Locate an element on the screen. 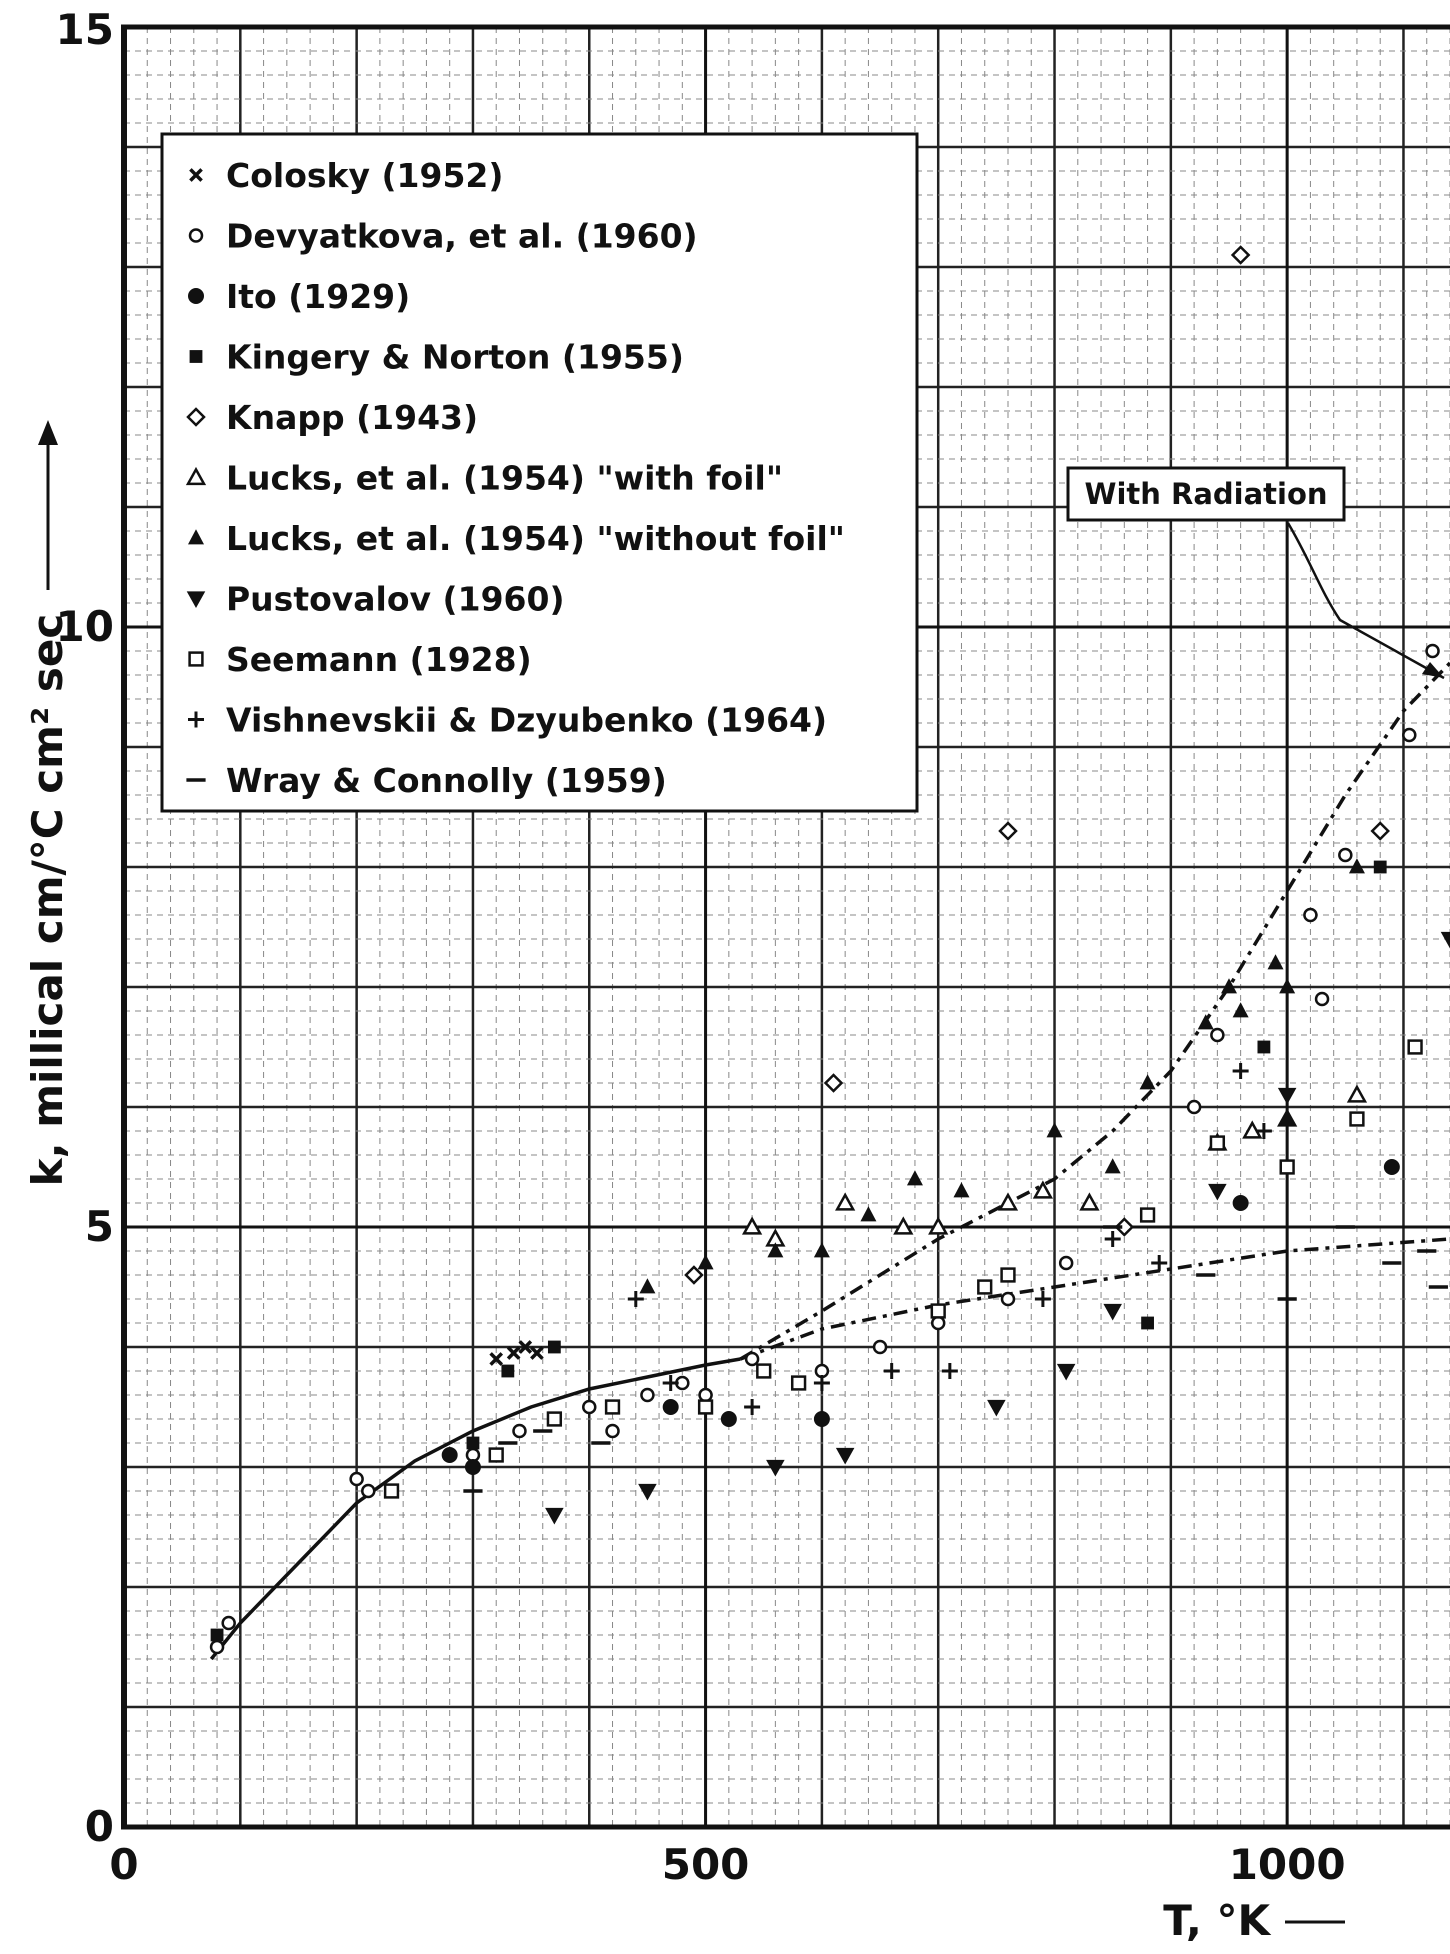  y-axis-label: k, millical cm/°C cm² sec is located at coordinates (47, 900).